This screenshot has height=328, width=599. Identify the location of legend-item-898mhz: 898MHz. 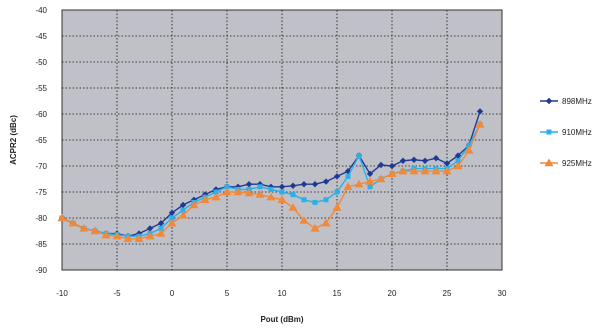
(566, 101).